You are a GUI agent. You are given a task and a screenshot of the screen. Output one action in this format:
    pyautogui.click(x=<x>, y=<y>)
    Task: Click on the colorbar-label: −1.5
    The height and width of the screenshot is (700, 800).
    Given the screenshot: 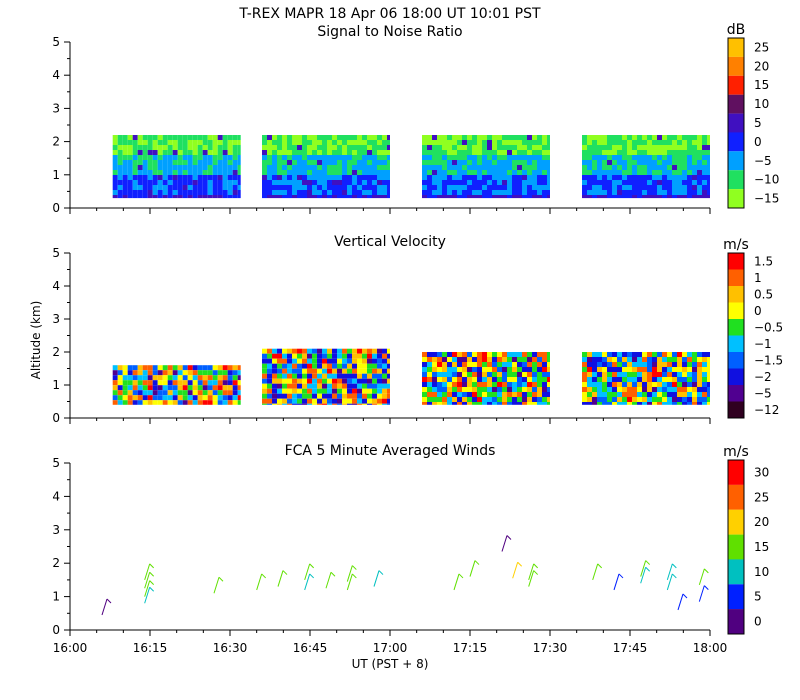 What is the action you would take?
    pyautogui.click(x=768, y=360)
    